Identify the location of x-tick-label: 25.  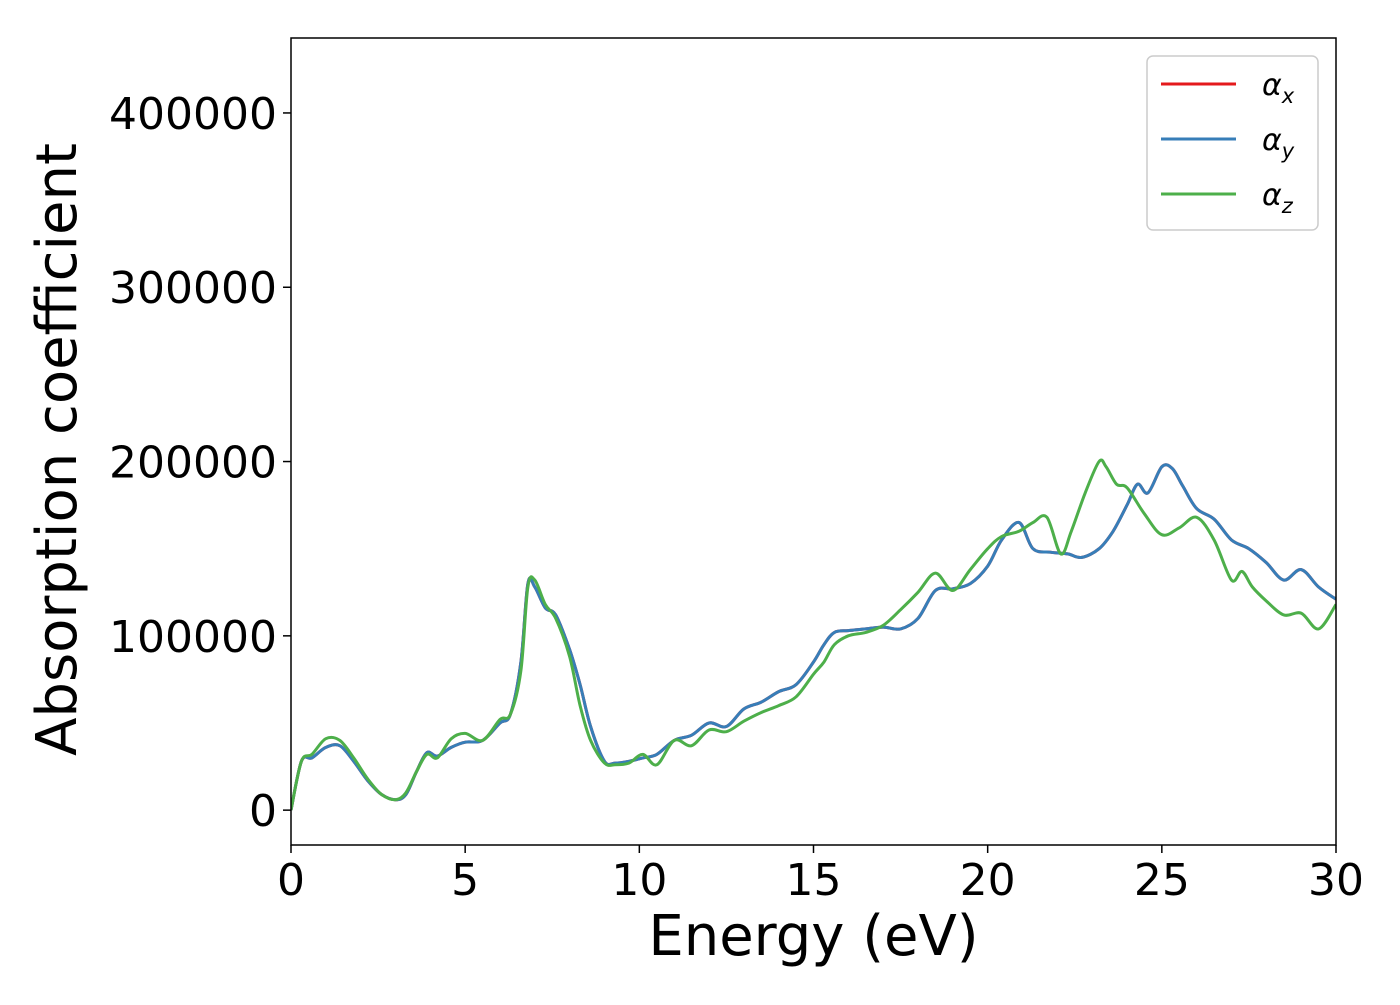
(1162, 880).